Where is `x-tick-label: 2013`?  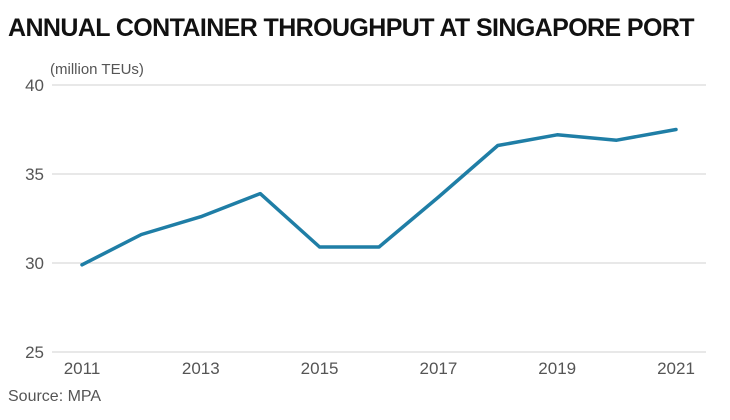 x-tick-label: 2013 is located at coordinates (201, 368).